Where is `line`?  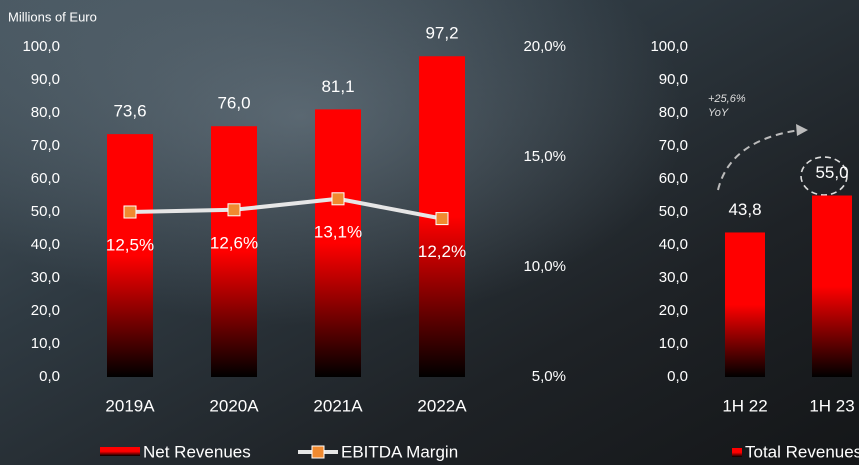 line is located at coordinates (286, 208).